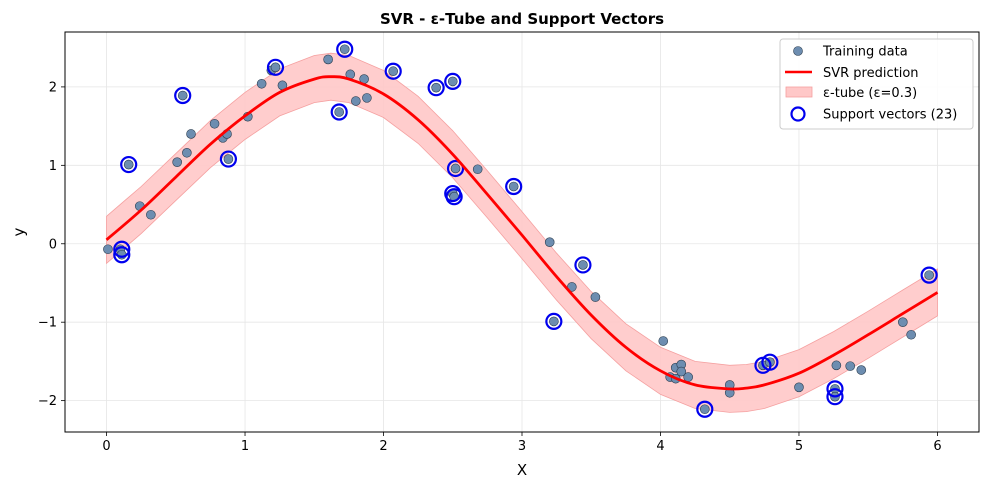  I want to click on legend-tube-marker, so click(799, 92).